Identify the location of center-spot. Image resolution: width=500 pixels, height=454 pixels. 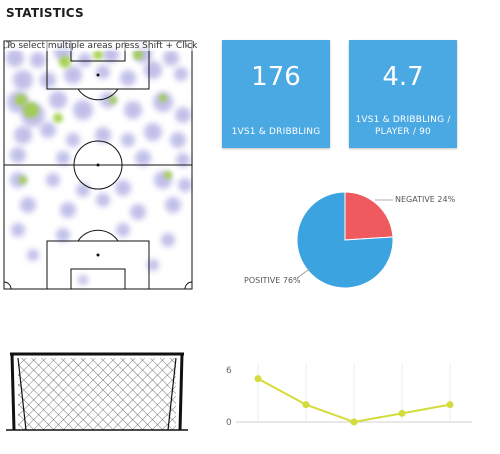
(98, 165).